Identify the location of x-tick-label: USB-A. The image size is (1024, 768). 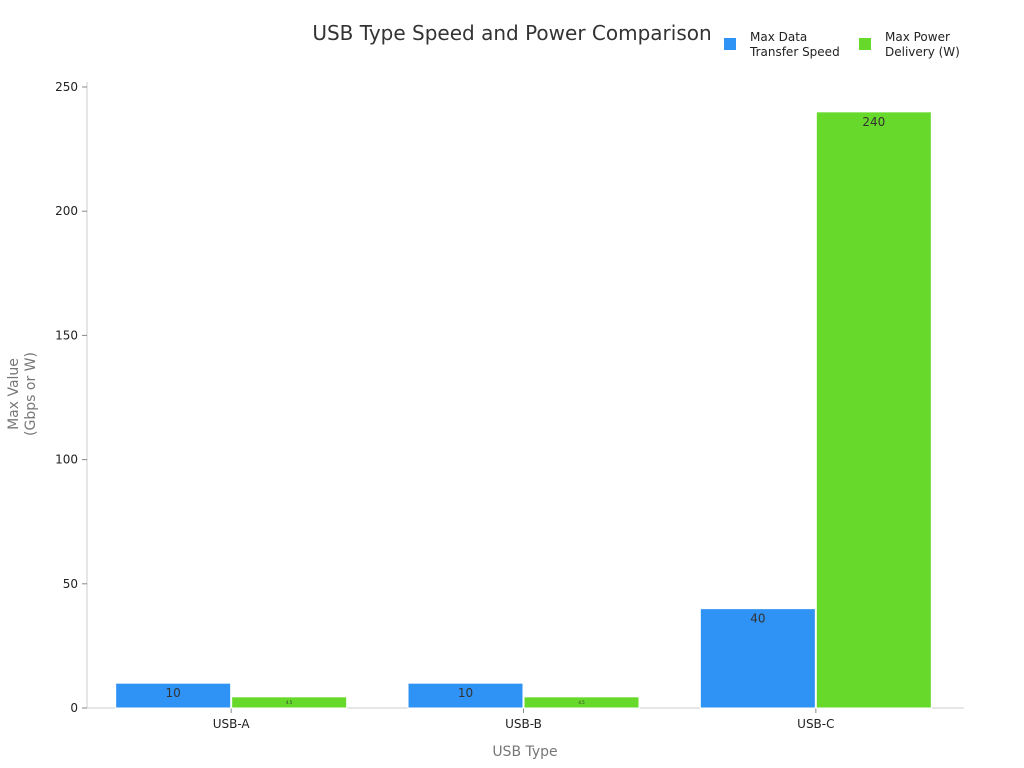
(232, 724).